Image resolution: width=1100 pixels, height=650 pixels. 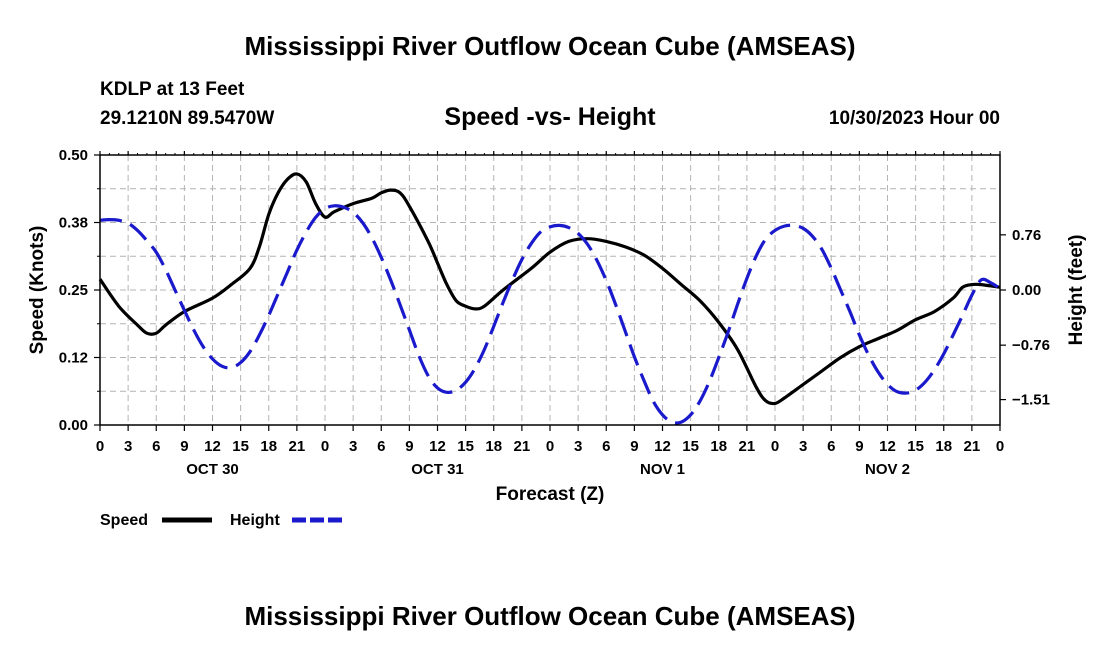 What do you see at coordinates (662, 469) in the screenshot?
I see `day-label: NOV 1` at bounding box center [662, 469].